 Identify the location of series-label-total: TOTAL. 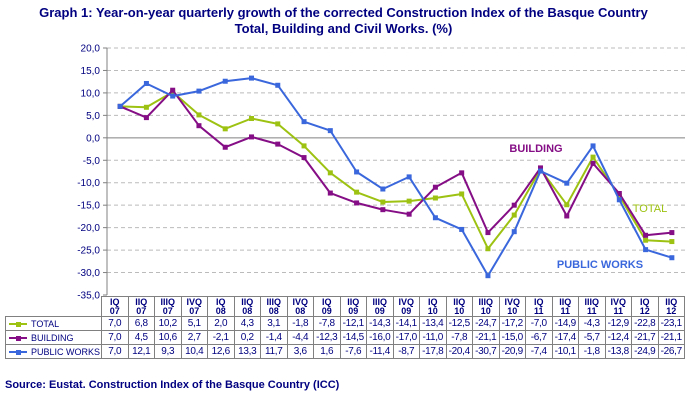
(650, 209).